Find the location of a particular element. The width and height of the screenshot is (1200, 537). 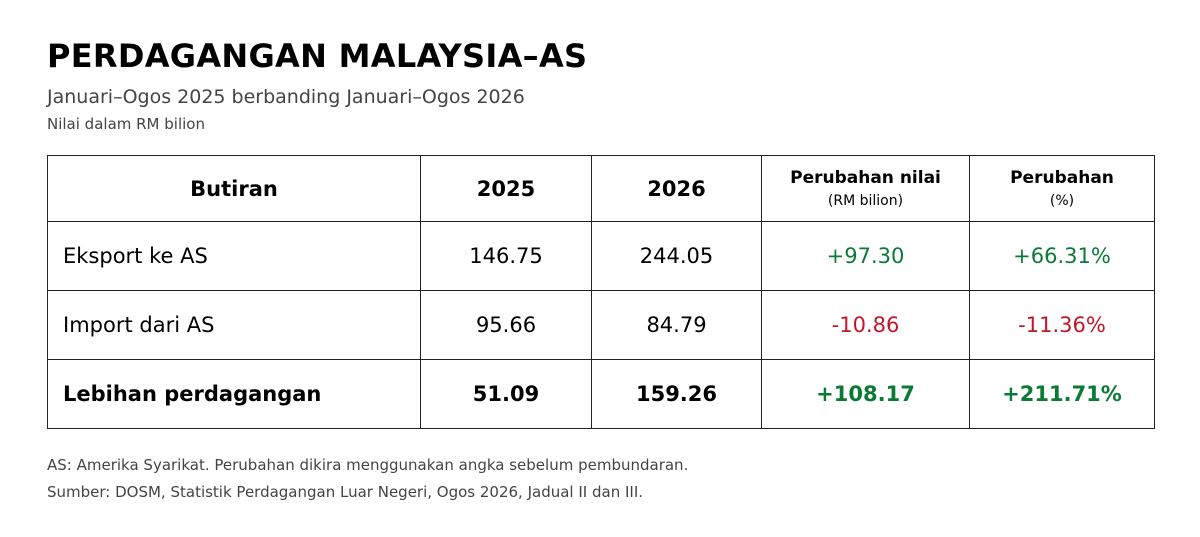

cell-2025: 146.75 is located at coordinates (506, 256).